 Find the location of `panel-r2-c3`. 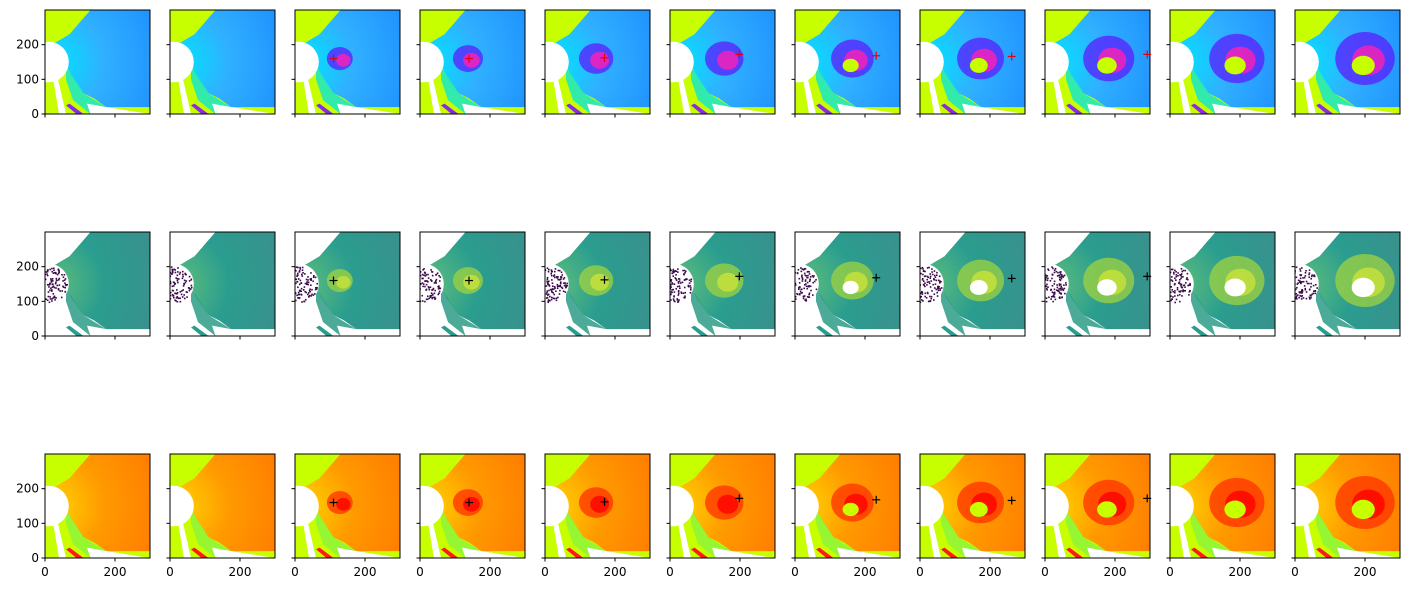

panel-r2-c3 is located at coordinates (342, 285).